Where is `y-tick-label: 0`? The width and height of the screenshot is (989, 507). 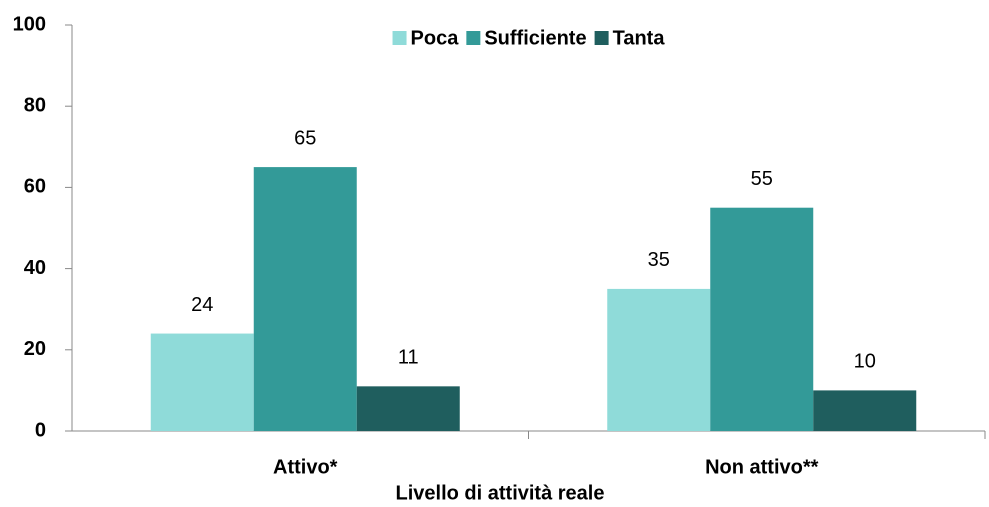
y-tick-label: 0 is located at coordinates (40, 430).